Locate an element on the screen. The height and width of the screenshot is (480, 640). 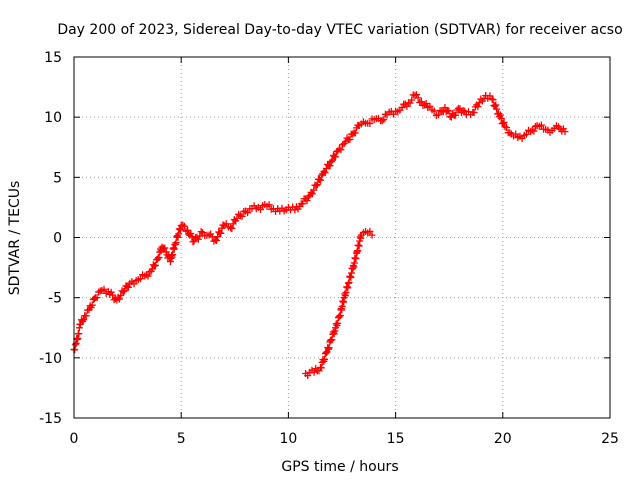
y-tick-label: -15 is located at coordinates (50, 419).